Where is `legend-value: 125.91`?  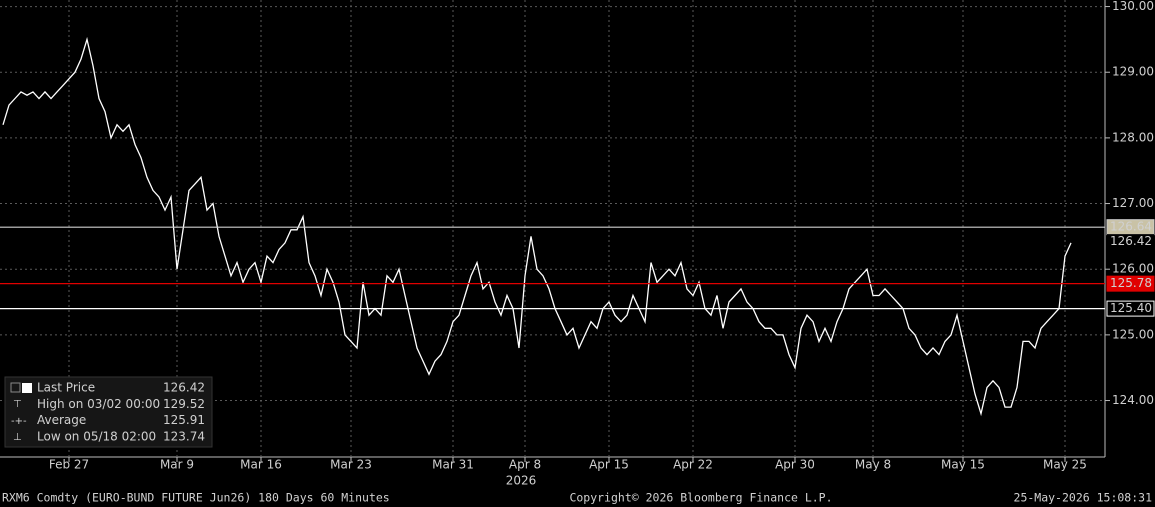
legend-value: 125.91 is located at coordinates (184, 420).